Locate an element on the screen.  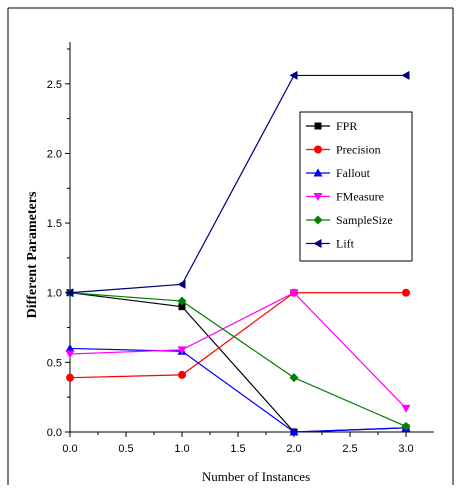
data-point-fpr is located at coordinates (182, 307).